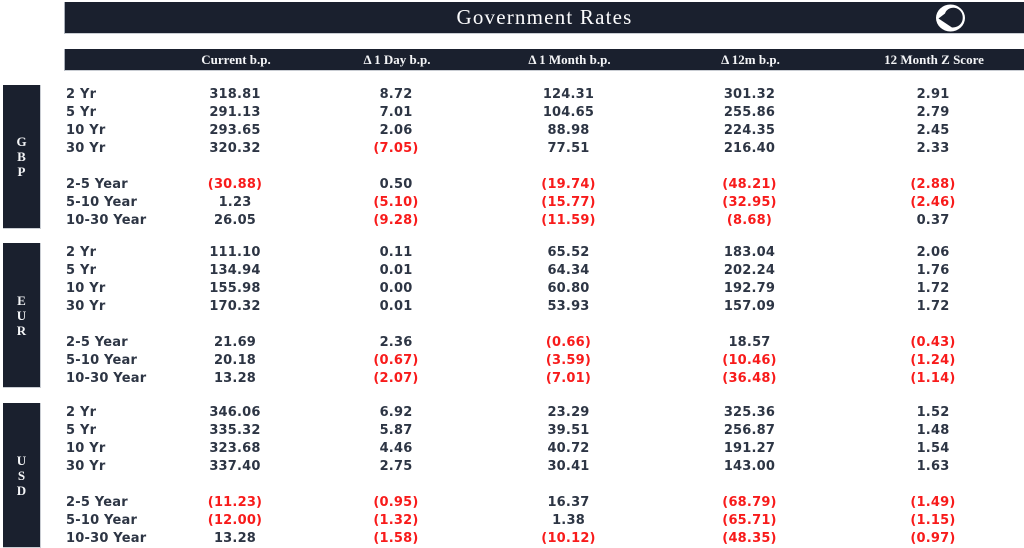 The image size is (1024, 548). Describe the element at coordinates (544, 430) in the screenshot. I see `table-row: 5 Yr 335.32 5.87 39.51 256.87 1.48` at that location.